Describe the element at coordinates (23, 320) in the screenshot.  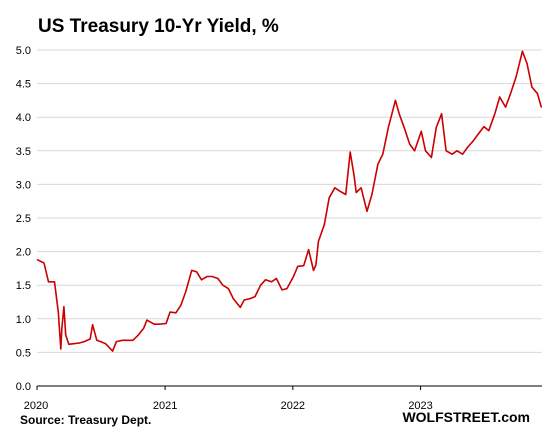
I see `y-tick-label: 1.0` at that location.